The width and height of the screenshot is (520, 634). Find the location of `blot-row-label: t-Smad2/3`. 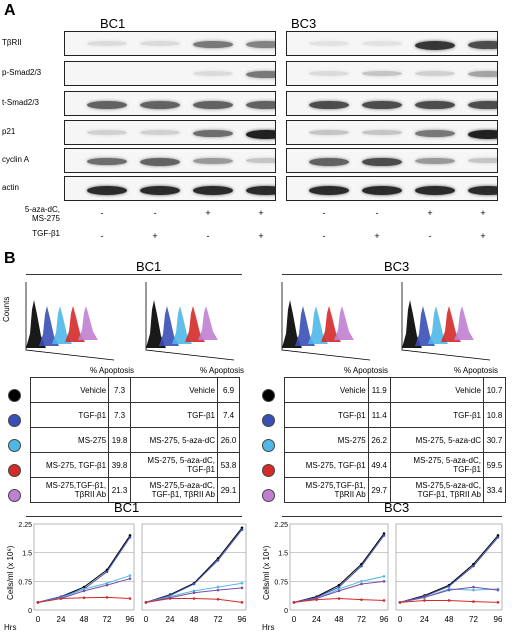

blot-row-label: t-Smad2/3 is located at coordinates (20, 102).